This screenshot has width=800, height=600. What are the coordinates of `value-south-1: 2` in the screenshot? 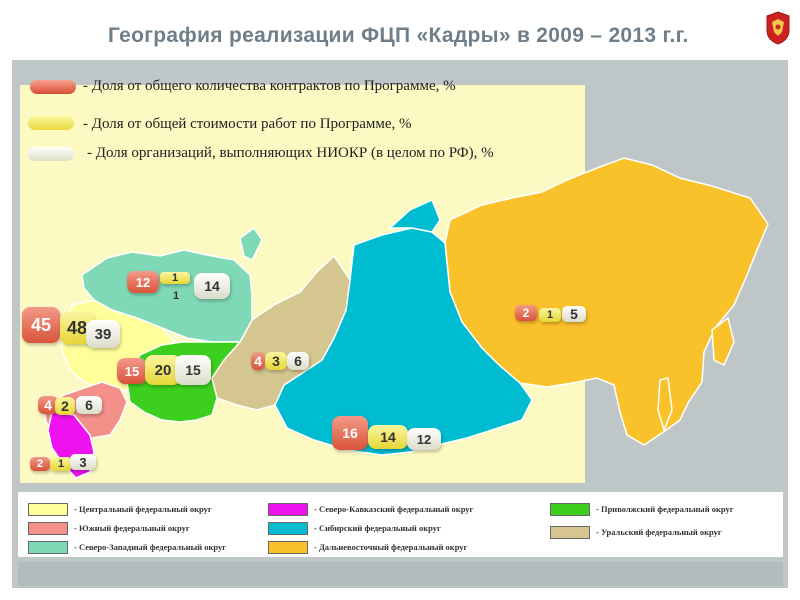 It's located at (65, 406).